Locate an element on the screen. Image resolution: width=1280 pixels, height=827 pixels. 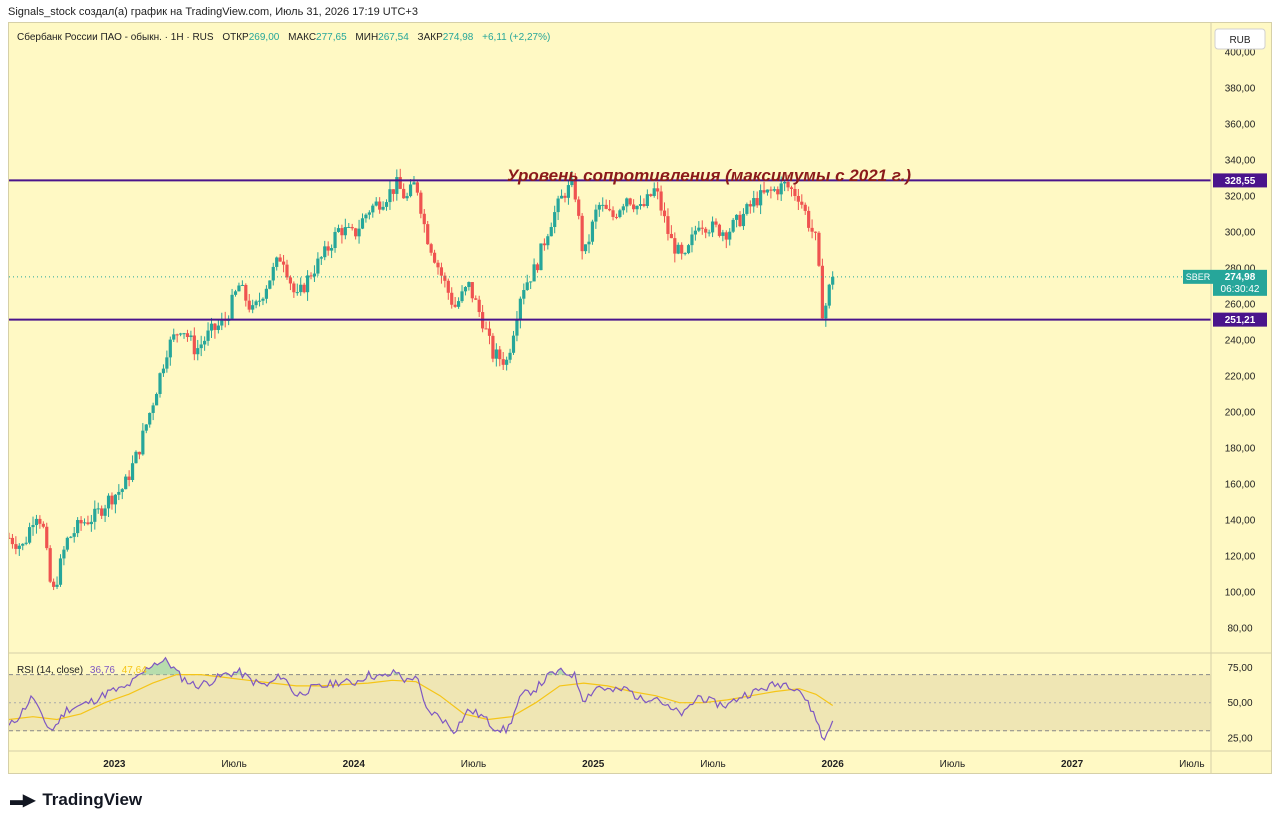
price-tick-label: 260,00 is located at coordinates (1240, 304).